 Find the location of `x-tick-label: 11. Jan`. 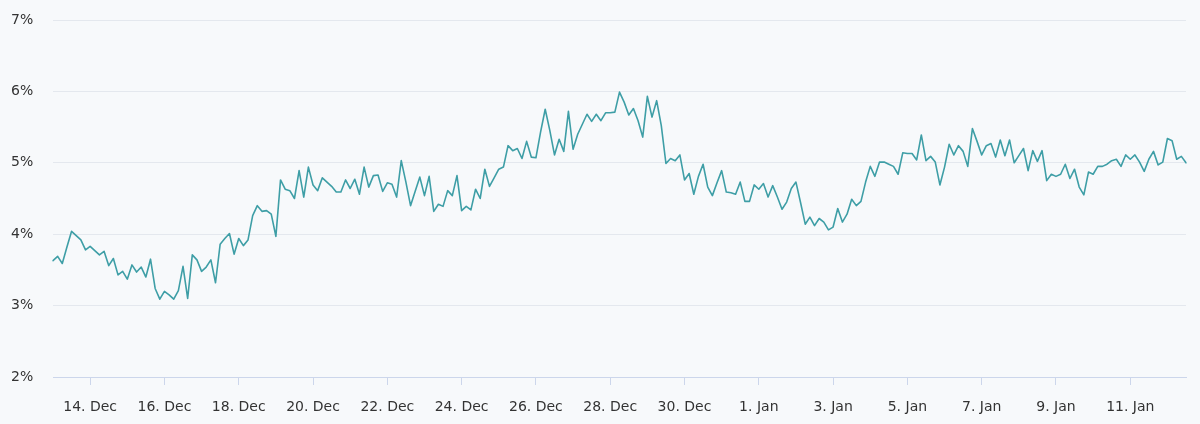

x-tick-label: 11. Jan is located at coordinates (1130, 406).